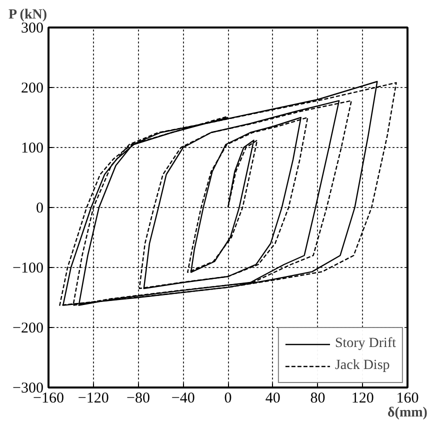 The height and width of the screenshot is (423, 429). Describe the element at coordinates (28, 15) in the screenshot. I see `y-axis-title: P (kN)` at that location.